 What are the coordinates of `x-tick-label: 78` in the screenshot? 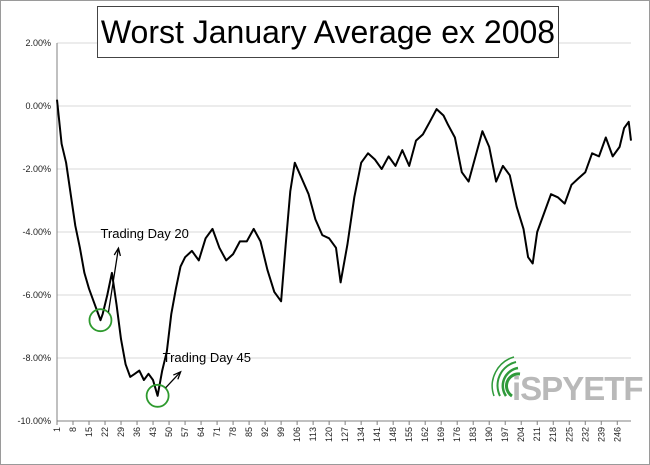 It's located at (233, 432).